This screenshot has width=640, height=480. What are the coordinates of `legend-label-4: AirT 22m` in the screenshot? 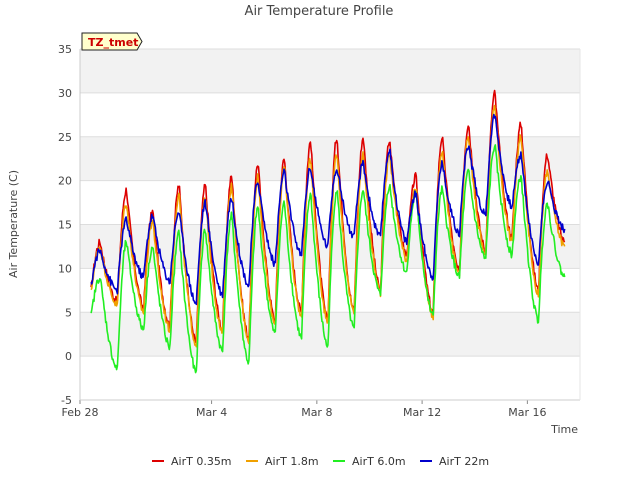 It's located at (464, 461).